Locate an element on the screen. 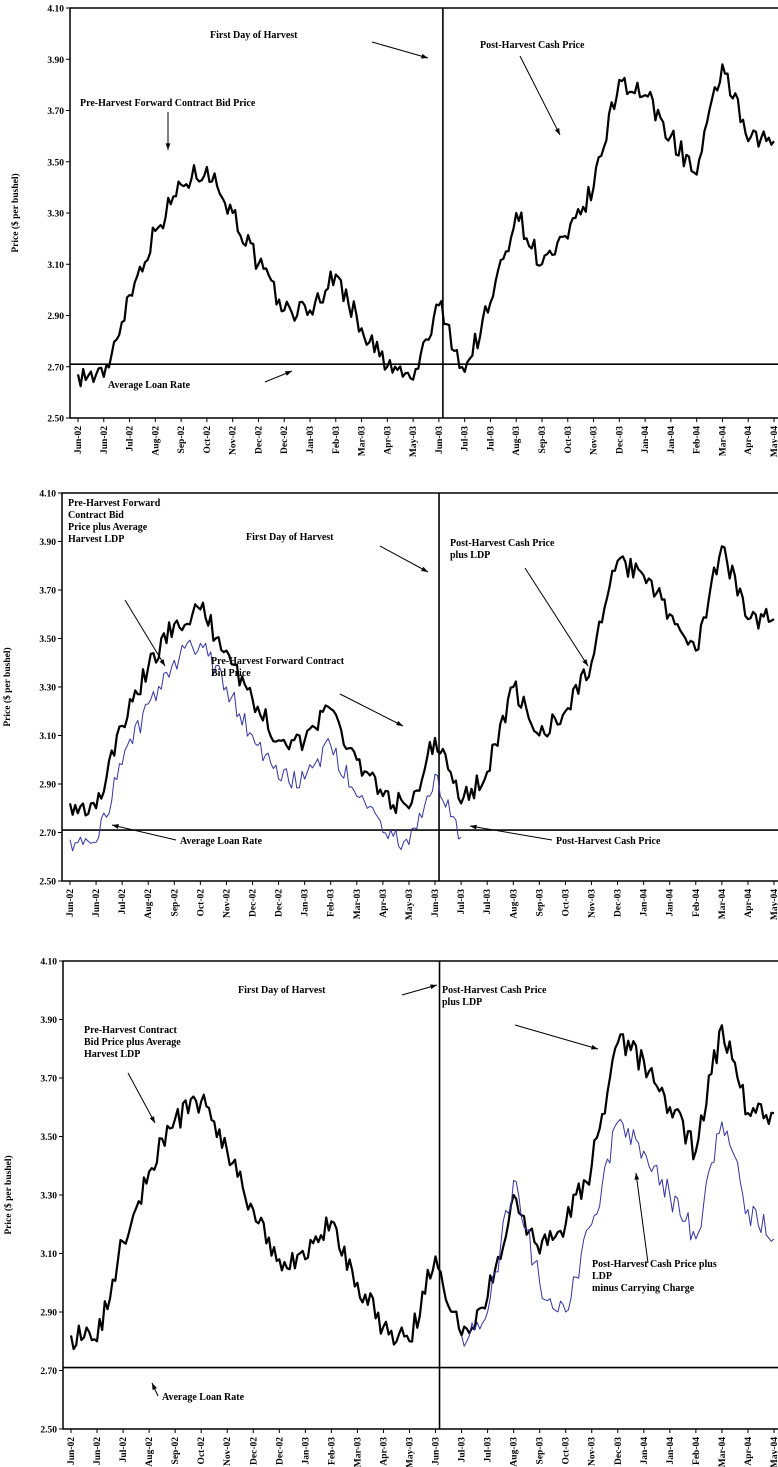 The height and width of the screenshot is (1467, 778). y-tick-label: 2.70 is located at coordinates (47, 834).